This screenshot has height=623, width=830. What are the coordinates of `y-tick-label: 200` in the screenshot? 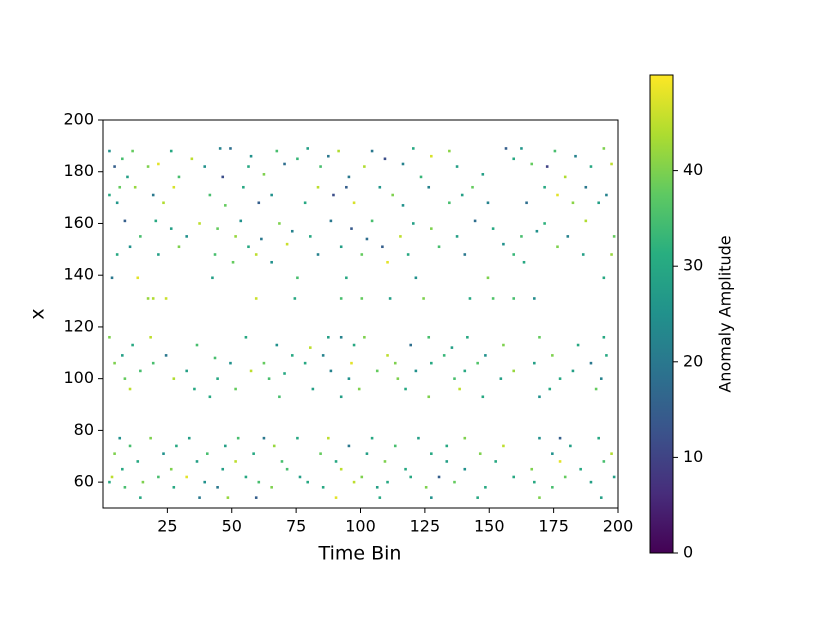 It's located at (78, 119).